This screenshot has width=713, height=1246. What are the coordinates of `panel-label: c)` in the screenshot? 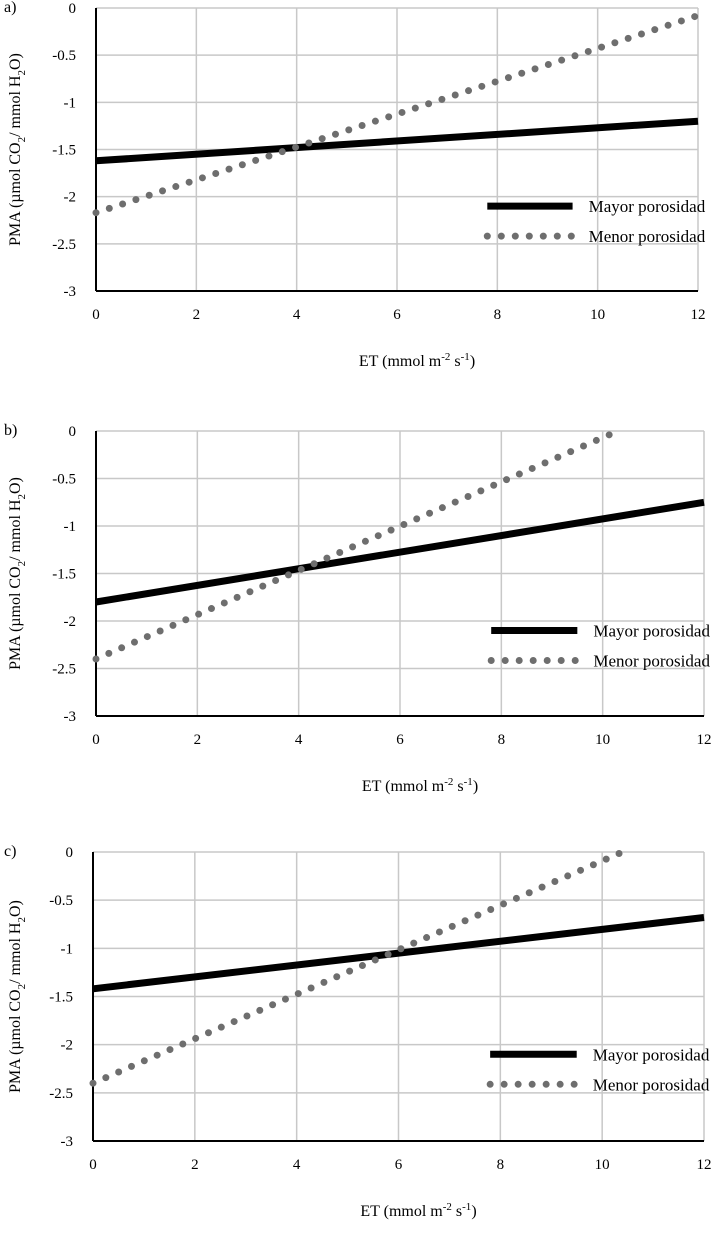 It's located at (10, 851).